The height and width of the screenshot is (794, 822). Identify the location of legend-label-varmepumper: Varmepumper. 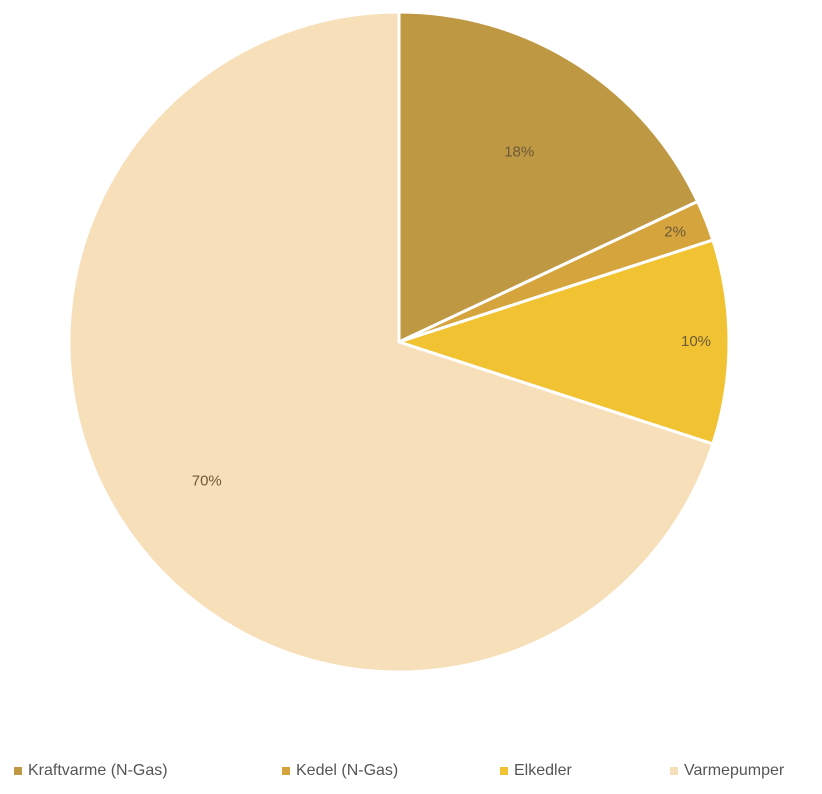
(734, 770).